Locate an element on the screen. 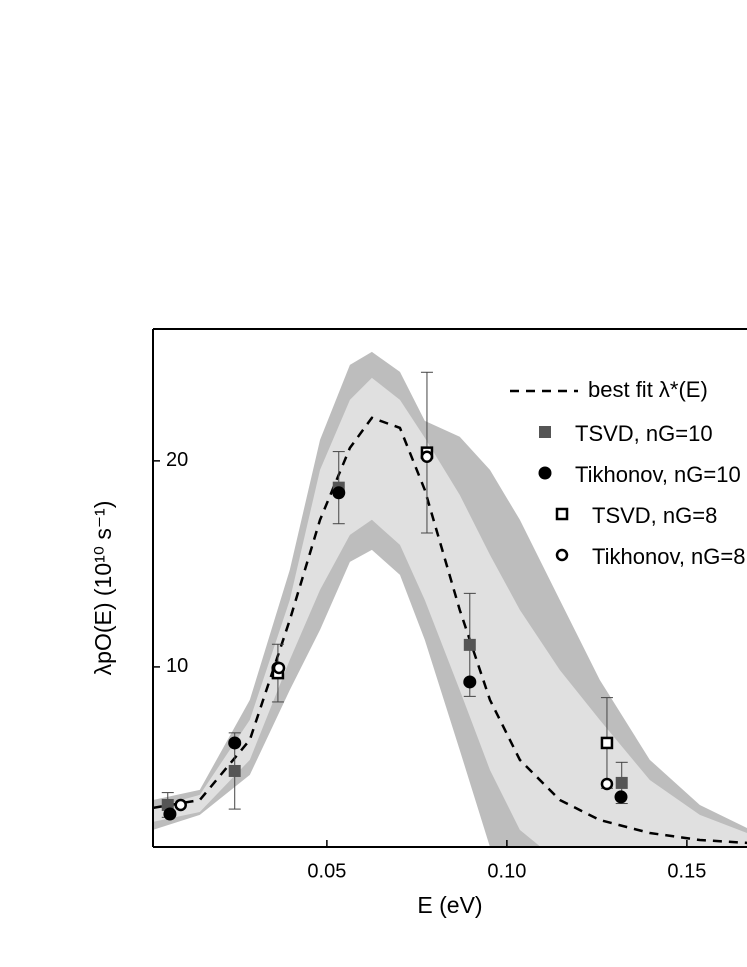 The image size is (747, 967). x-axis-label: E (eV) is located at coordinates (449, 905).